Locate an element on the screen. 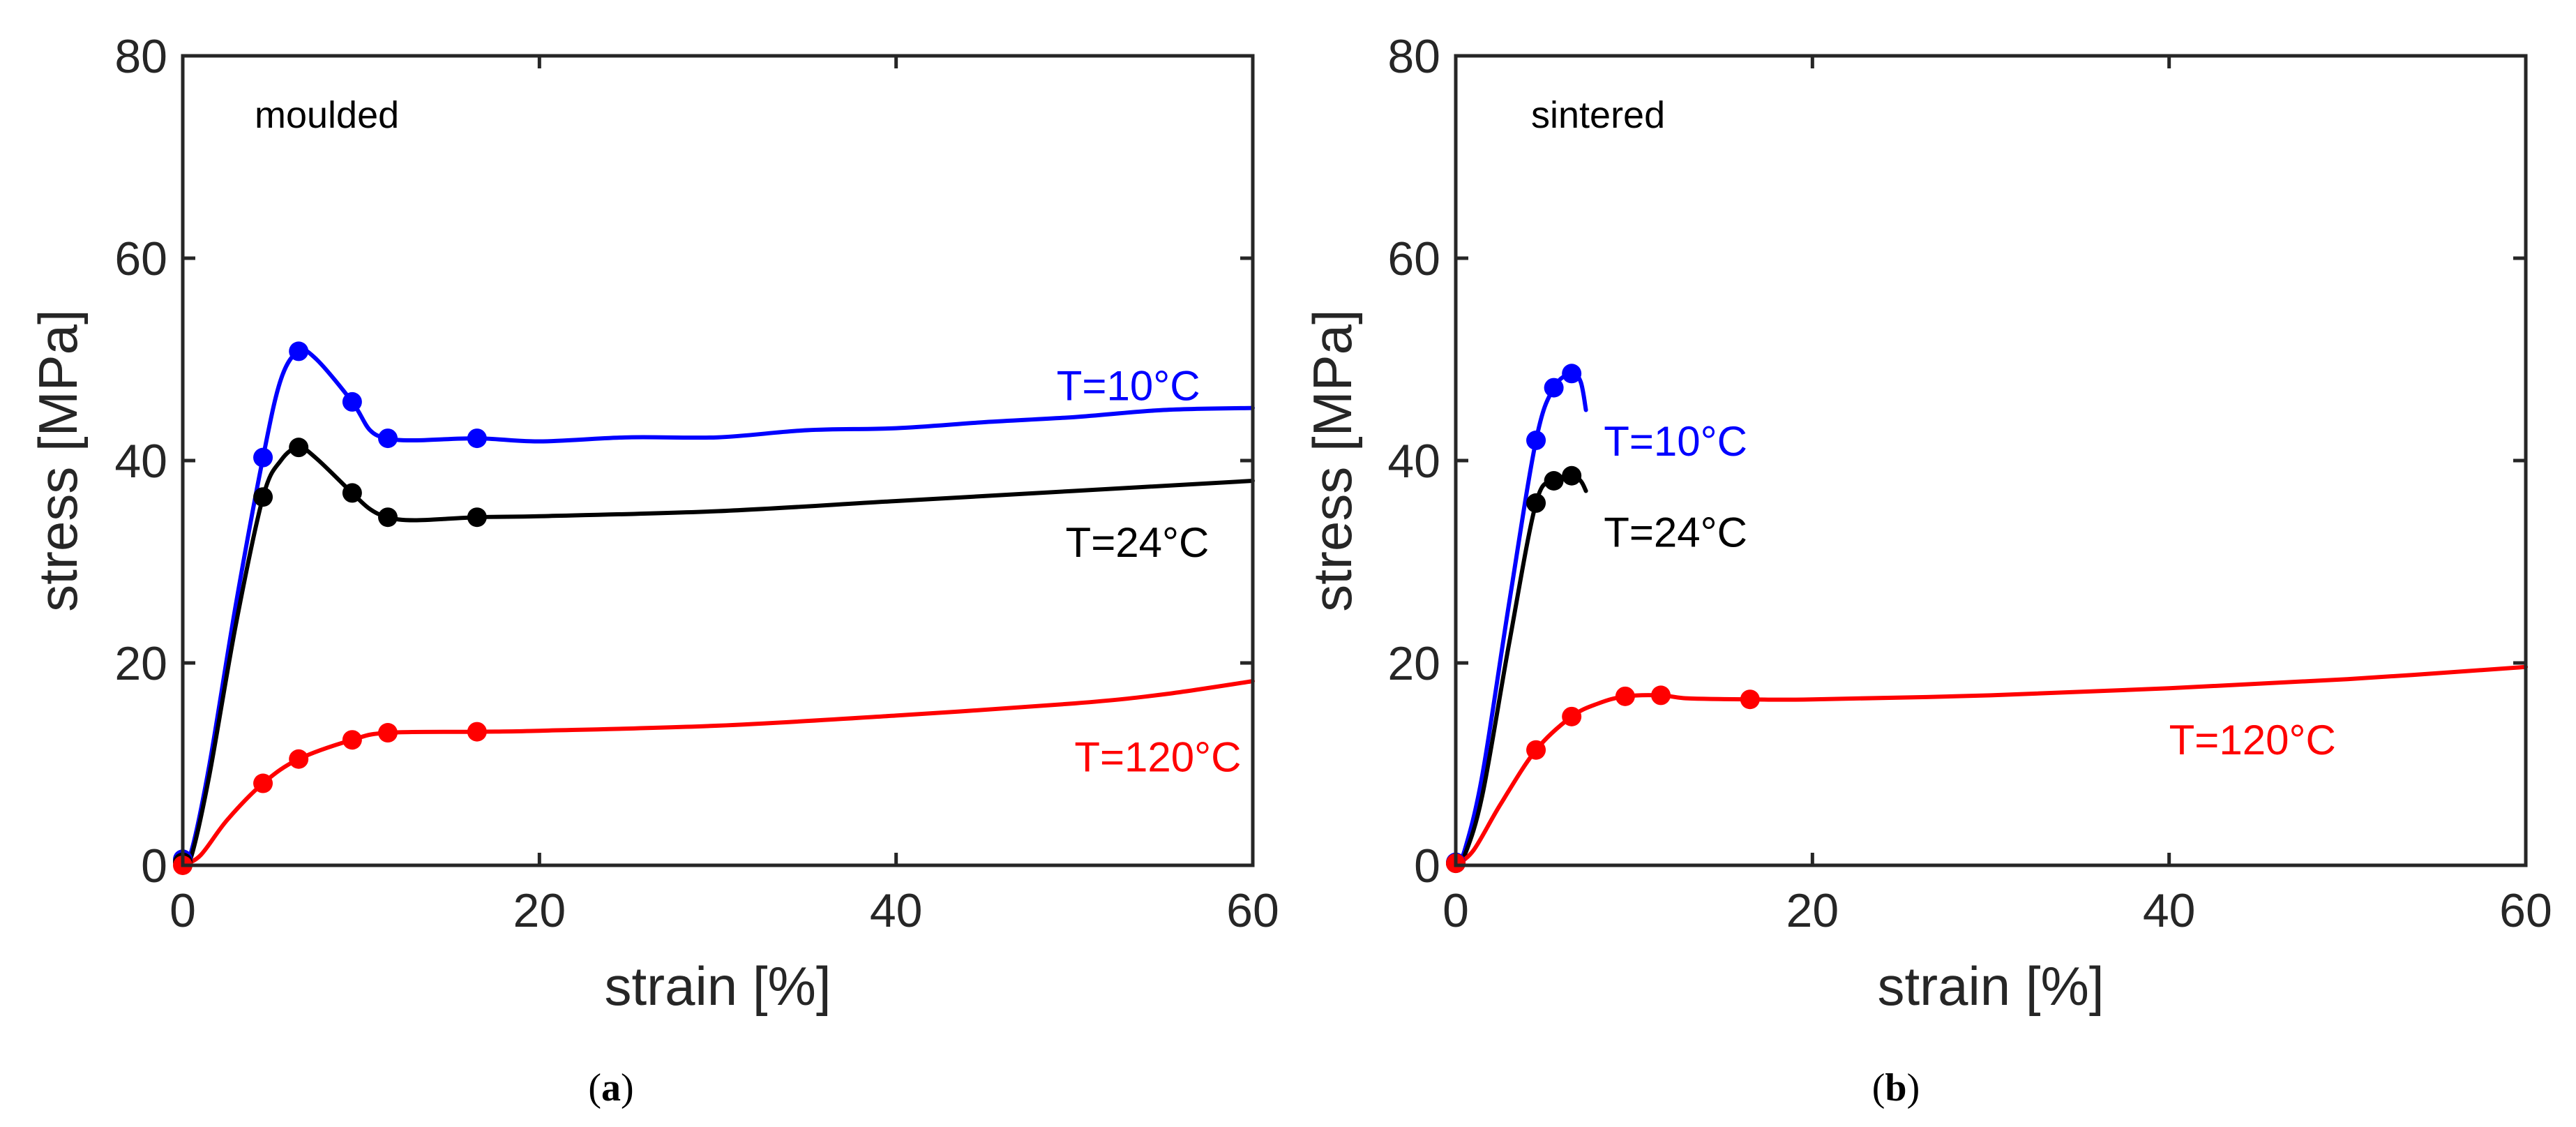 This screenshot has height=1127, width=2576. panel-a-caption: (a) is located at coordinates (610, 1088).